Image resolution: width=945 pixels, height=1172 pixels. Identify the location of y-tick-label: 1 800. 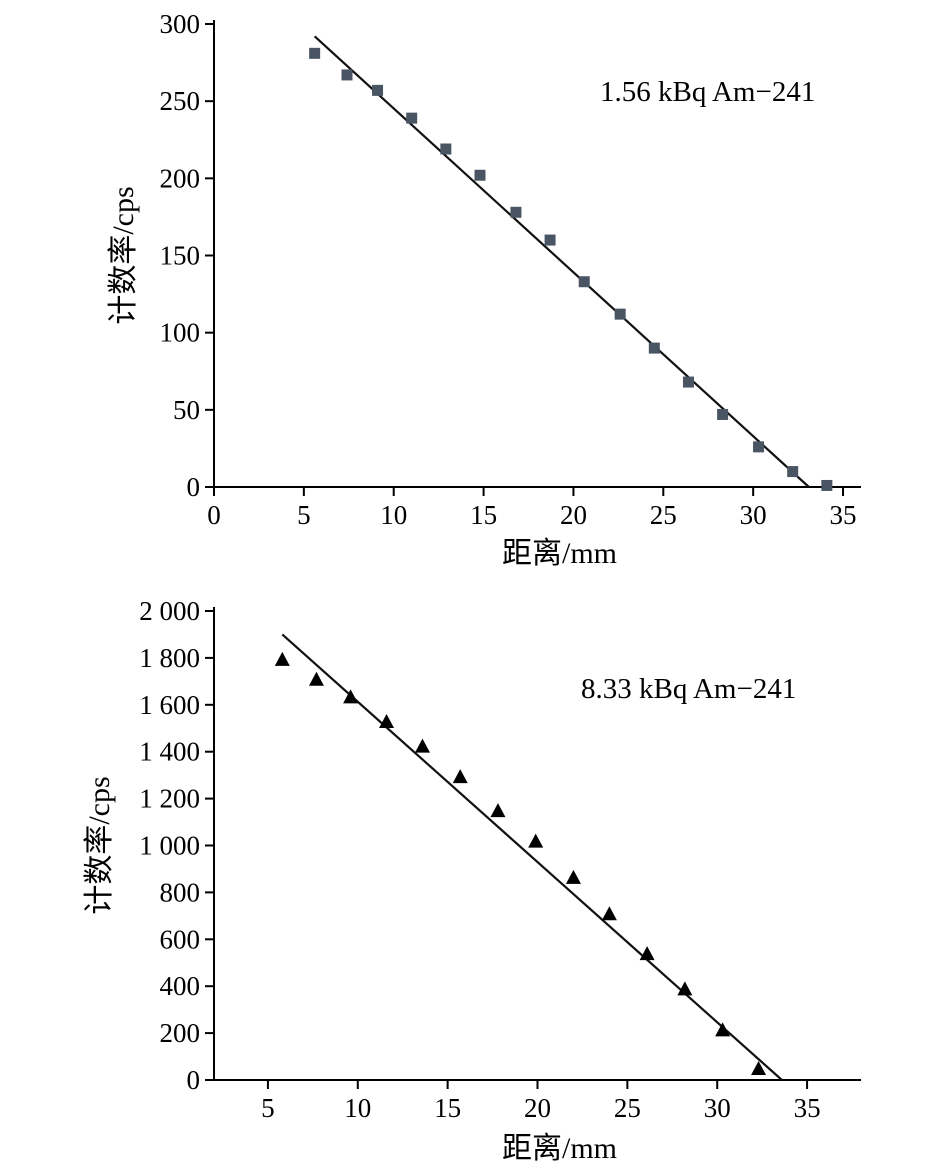
(169, 658).